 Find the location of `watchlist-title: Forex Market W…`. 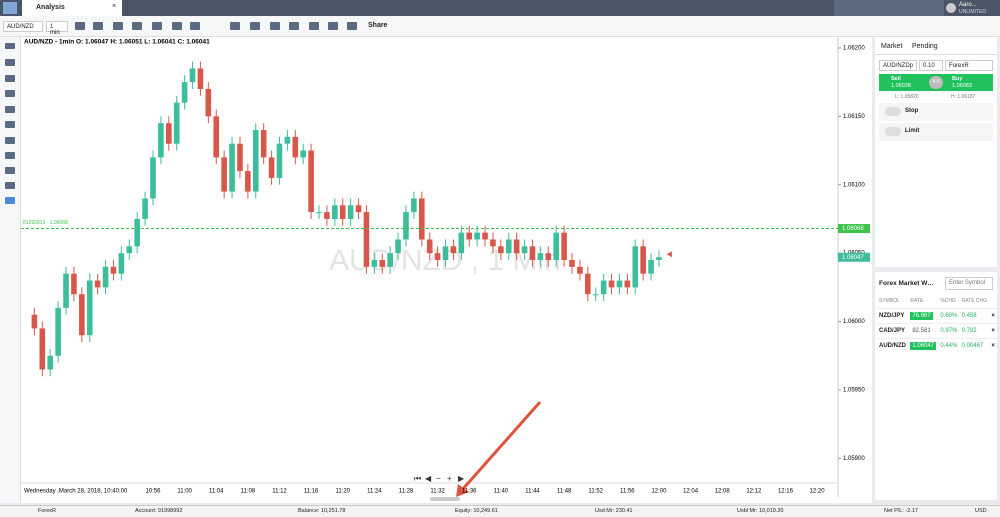

watchlist-title: Forex Market W… is located at coordinates (906, 283).